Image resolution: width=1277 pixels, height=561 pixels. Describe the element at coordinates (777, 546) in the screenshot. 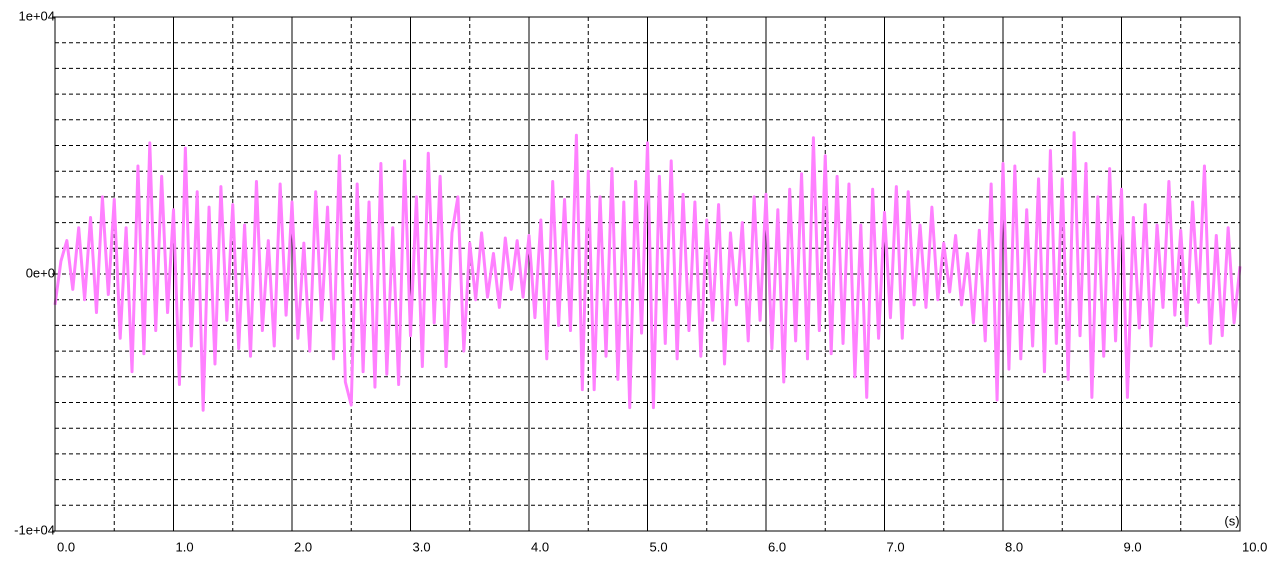

I see `x-tick-label: 6.0` at that location.